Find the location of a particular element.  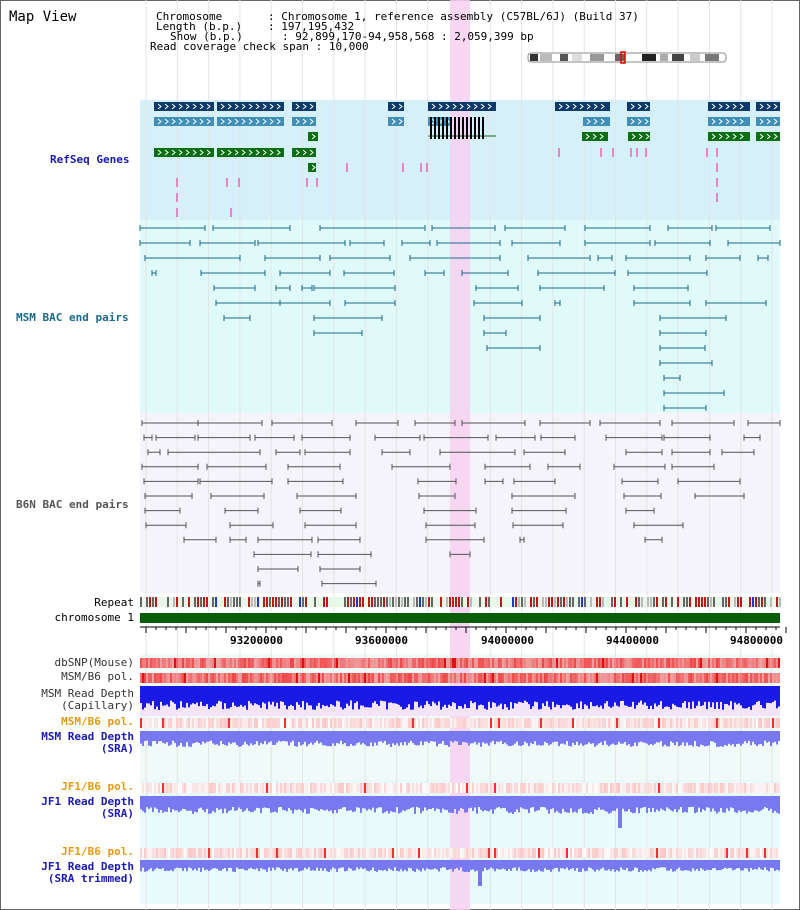

track-label-jf1-pol-1: JF1/B6 pol. is located at coordinates (97, 786).